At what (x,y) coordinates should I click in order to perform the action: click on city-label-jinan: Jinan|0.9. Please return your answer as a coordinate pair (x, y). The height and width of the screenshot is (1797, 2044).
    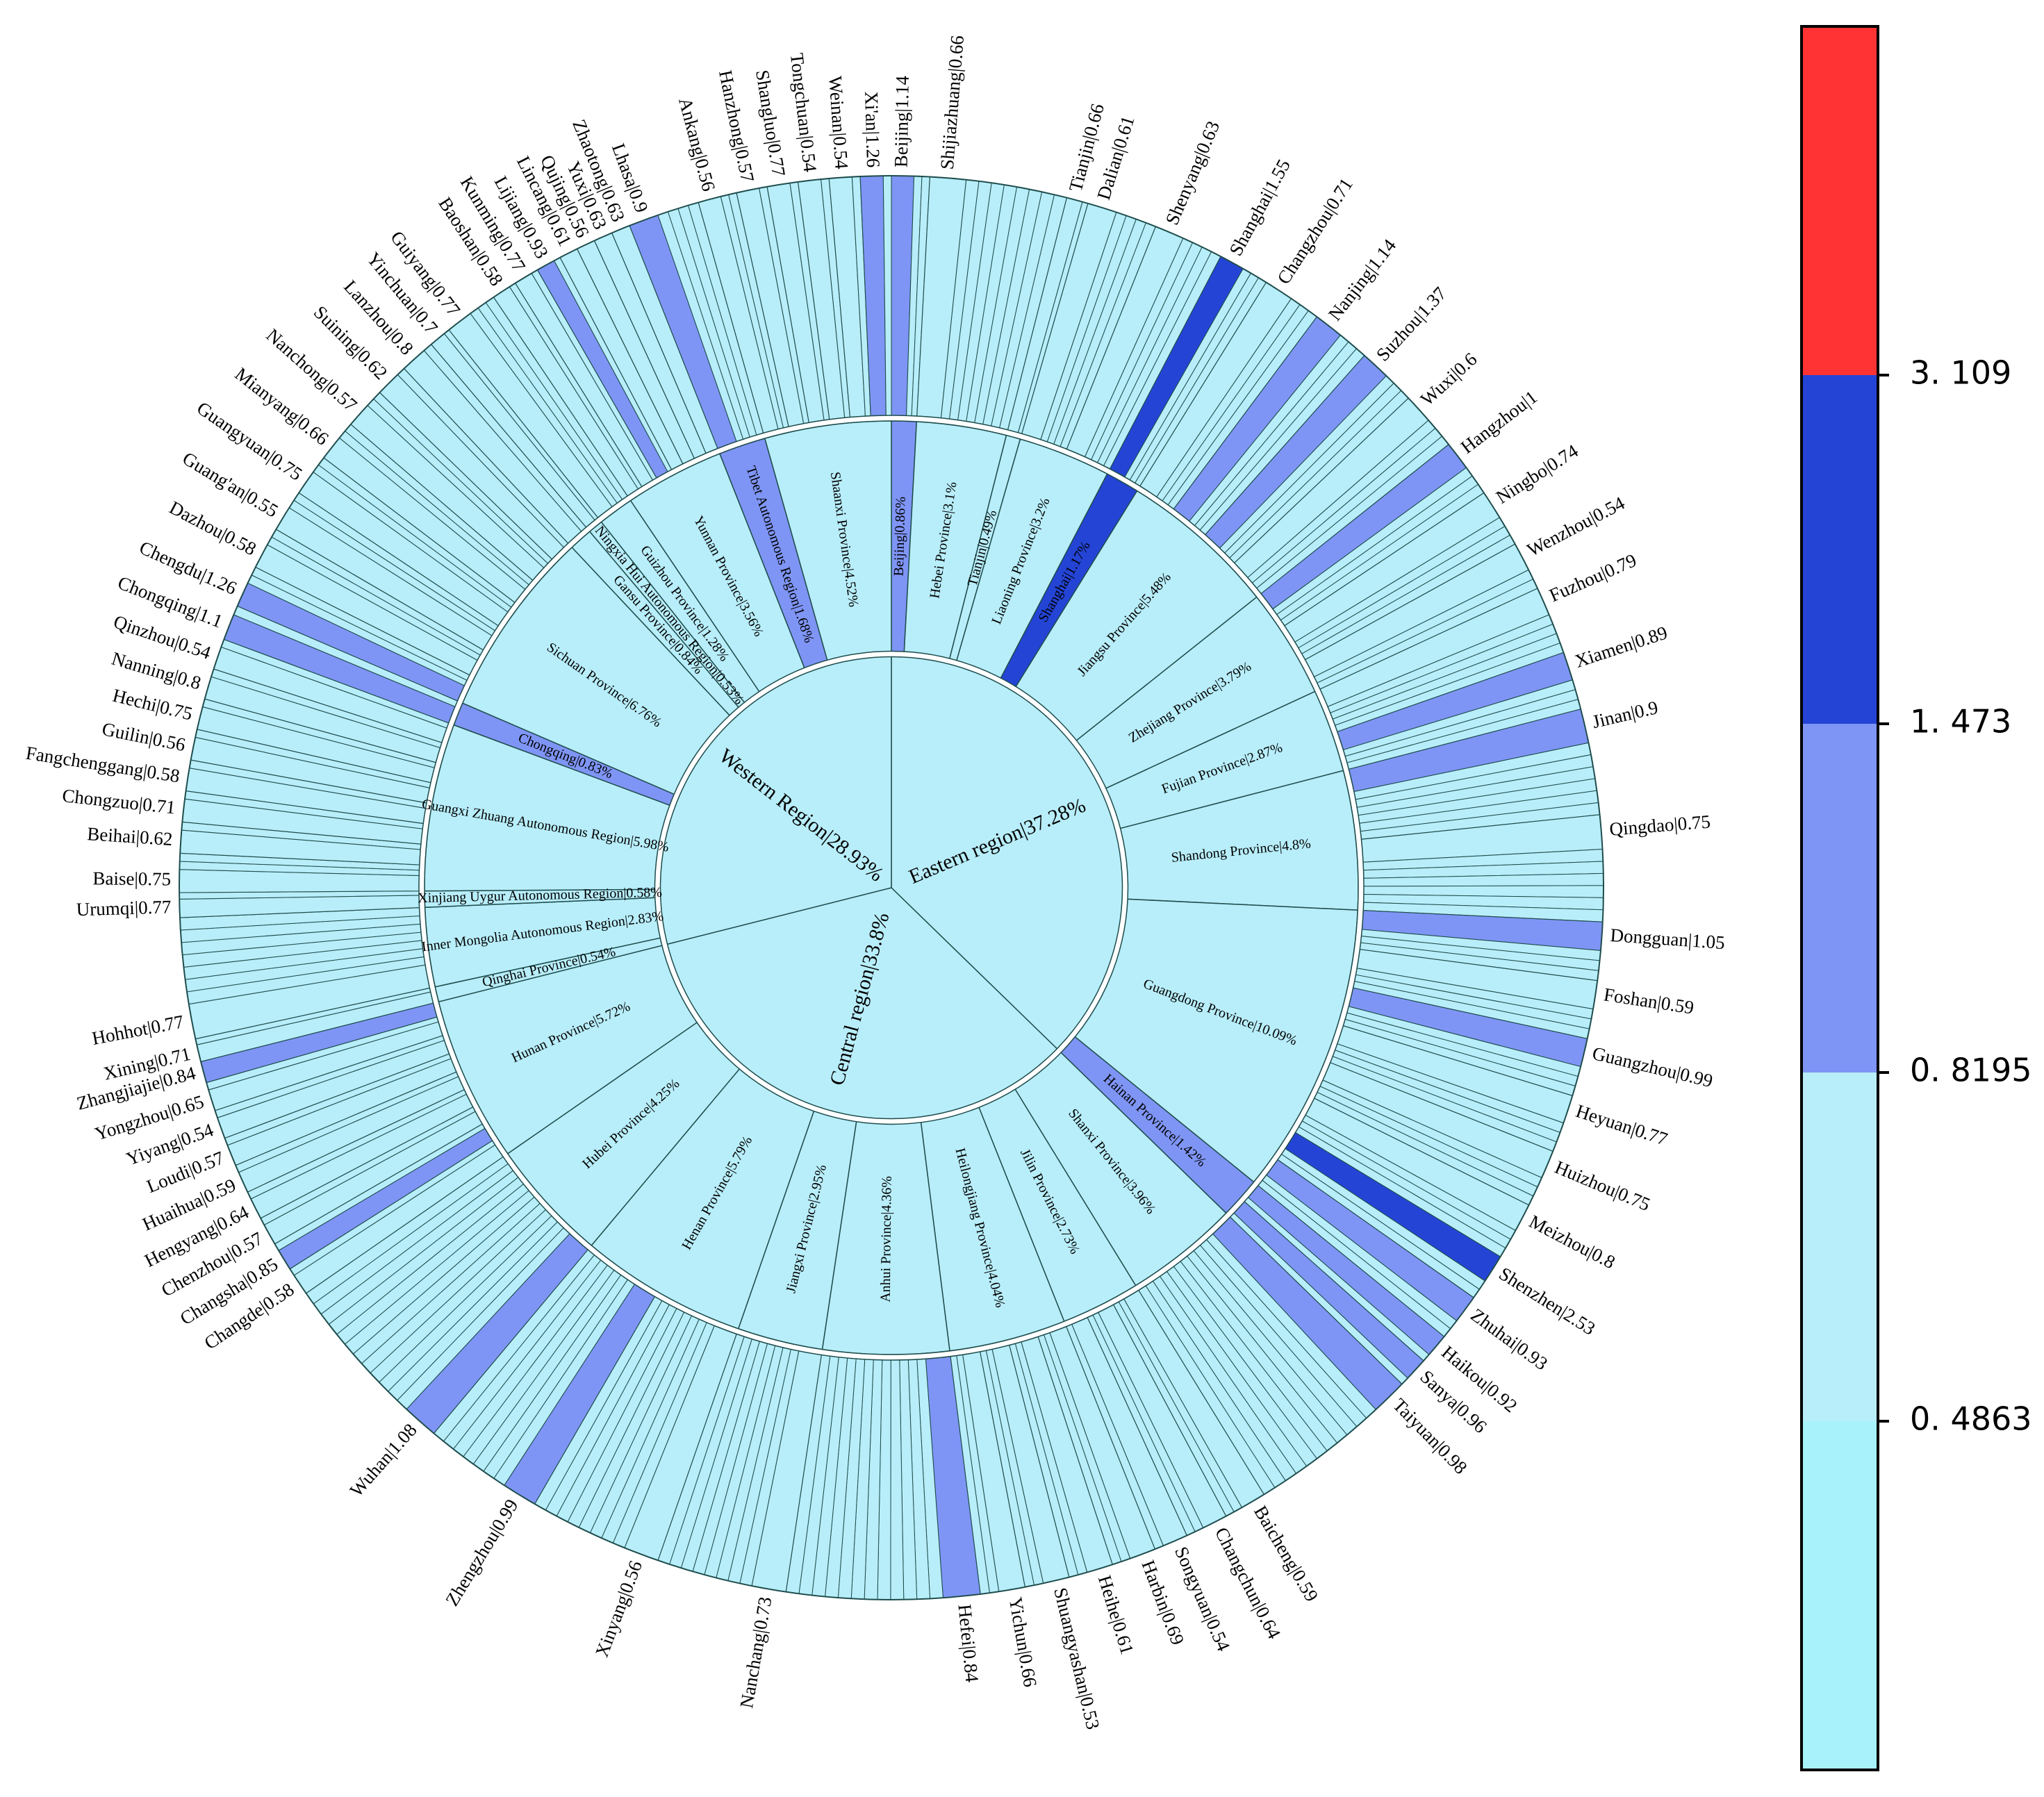
    Looking at the image, I should click on (1625, 714).